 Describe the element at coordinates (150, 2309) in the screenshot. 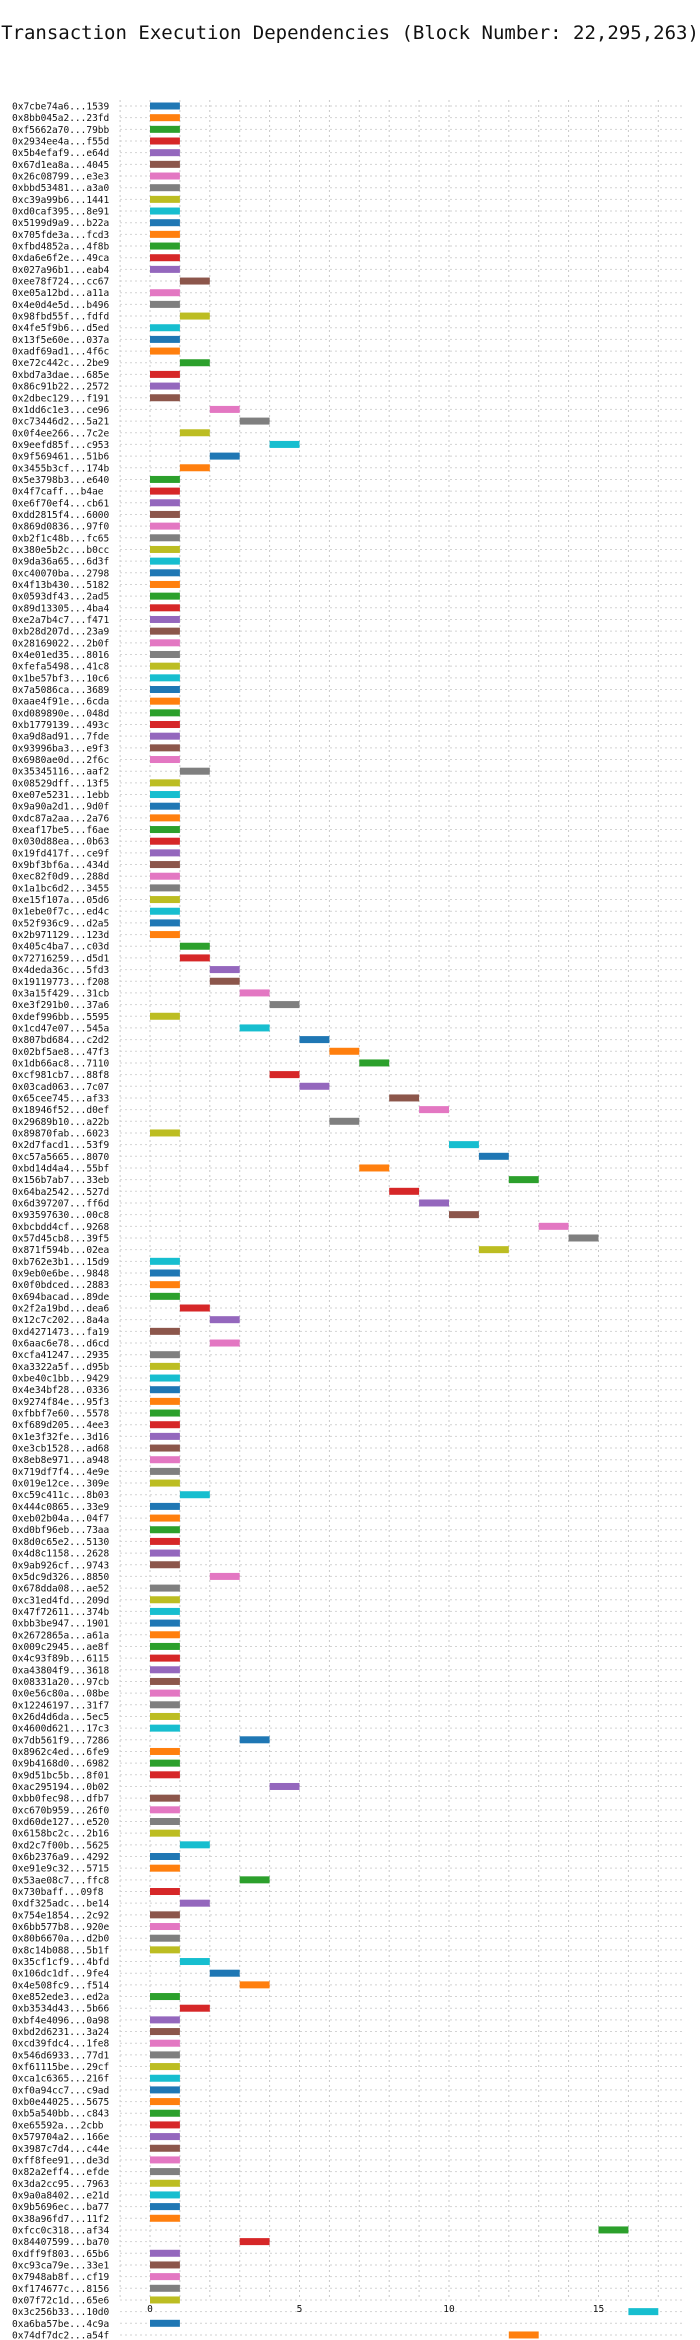

I see `x-tick-label: 0` at that location.